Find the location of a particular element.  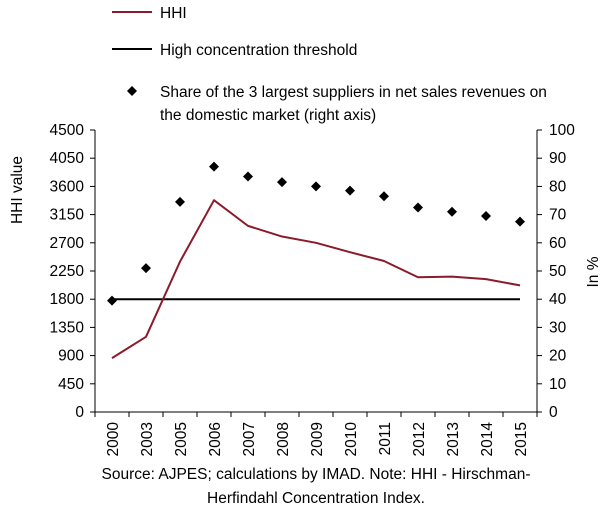

y-left-tick-label: 3150 is located at coordinates (67, 215).